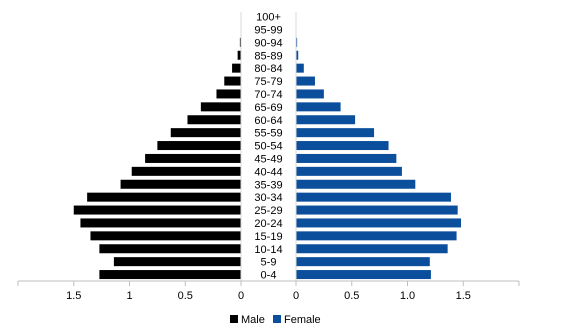  I want to click on age-label-70-74: 70-74, so click(268, 95).